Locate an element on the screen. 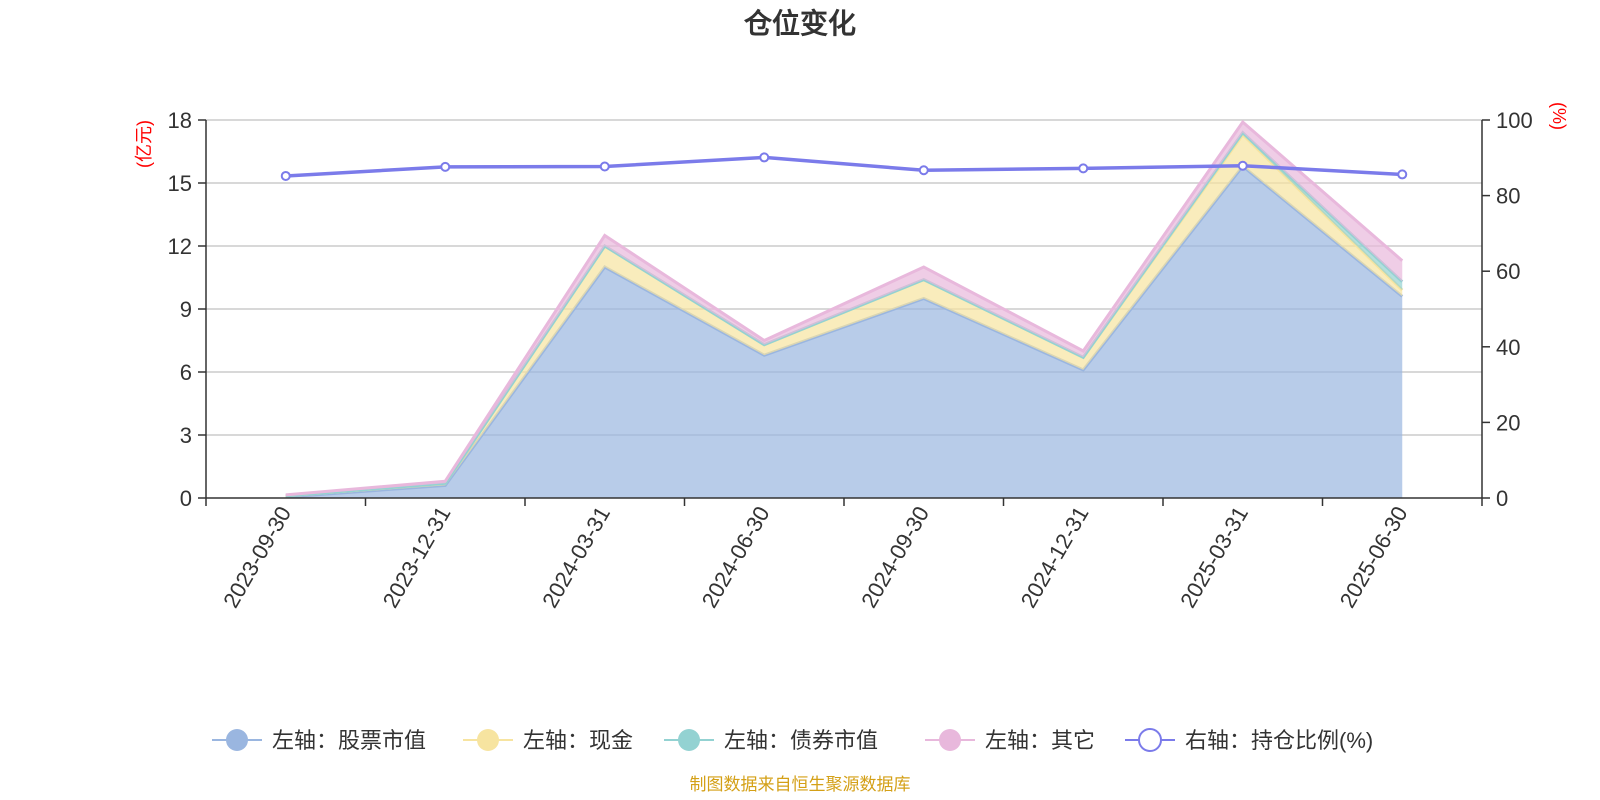 This screenshot has height=800, width=1600. legend-item: 左轴：债券市值 is located at coordinates (771, 740).